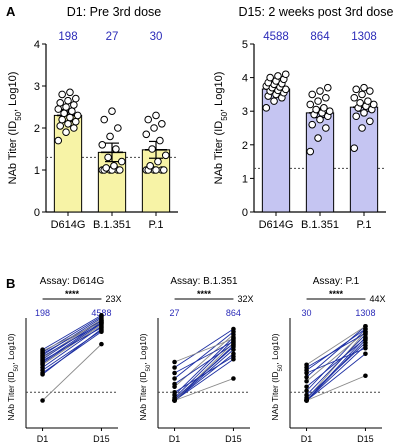 The width and height of the screenshot is (400, 448). What do you see at coordinates (112, 225) in the screenshot?
I see `x-tick-label: B.1.351` at bounding box center [112, 225].